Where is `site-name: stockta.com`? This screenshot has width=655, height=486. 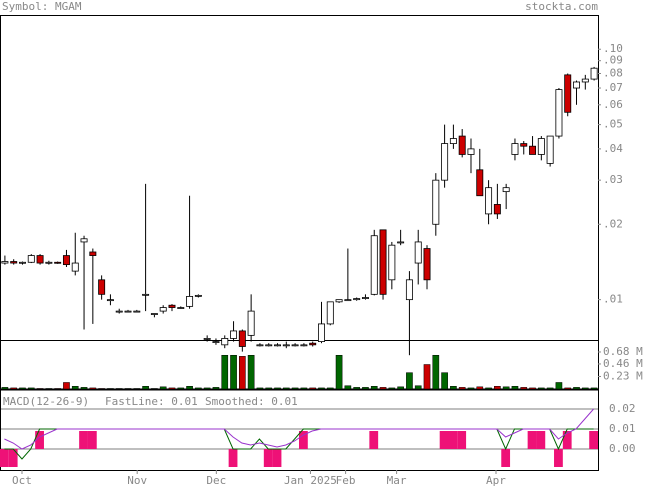
site-name: stockta.com is located at coordinates (561, 6).